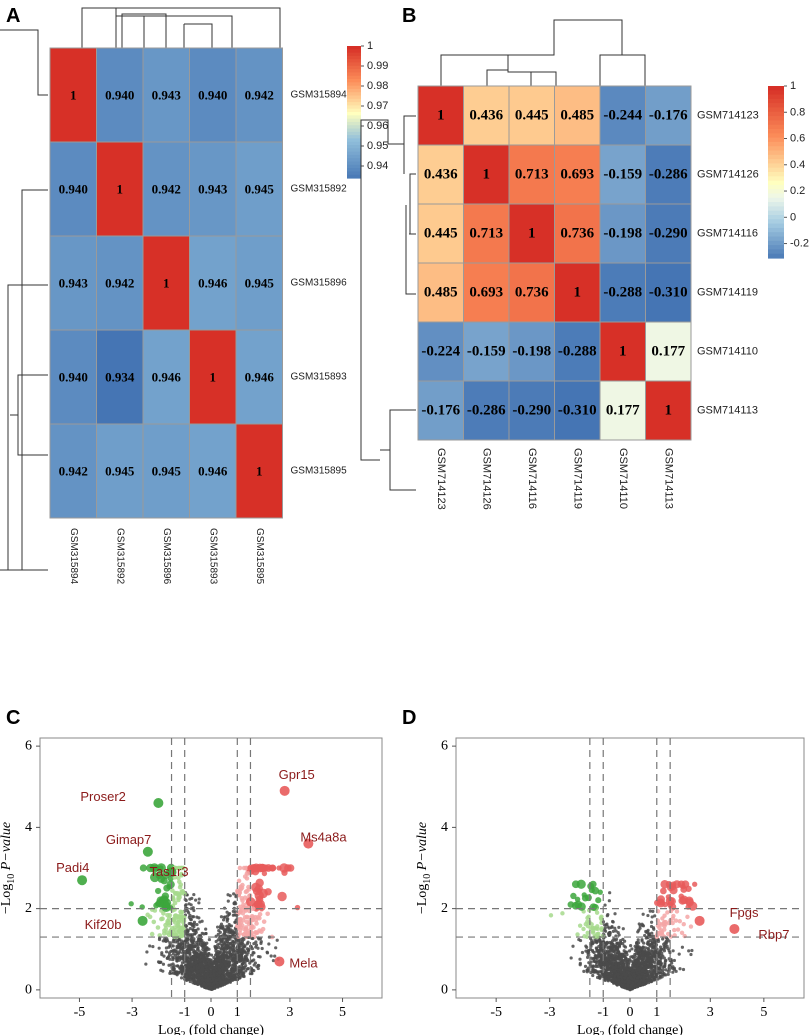  What do you see at coordinates (763, 1012) in the screenshot?
I see `x-tick-label: 5` at bounding box center [763, 1012].